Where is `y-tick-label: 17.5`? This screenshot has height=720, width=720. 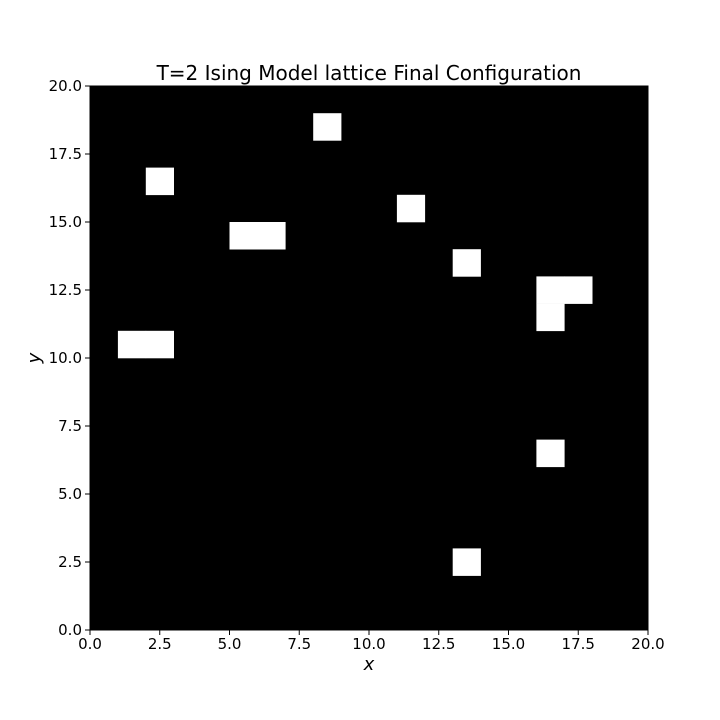
y-tick-label: 17.5 is located at coordinates (65, 154).